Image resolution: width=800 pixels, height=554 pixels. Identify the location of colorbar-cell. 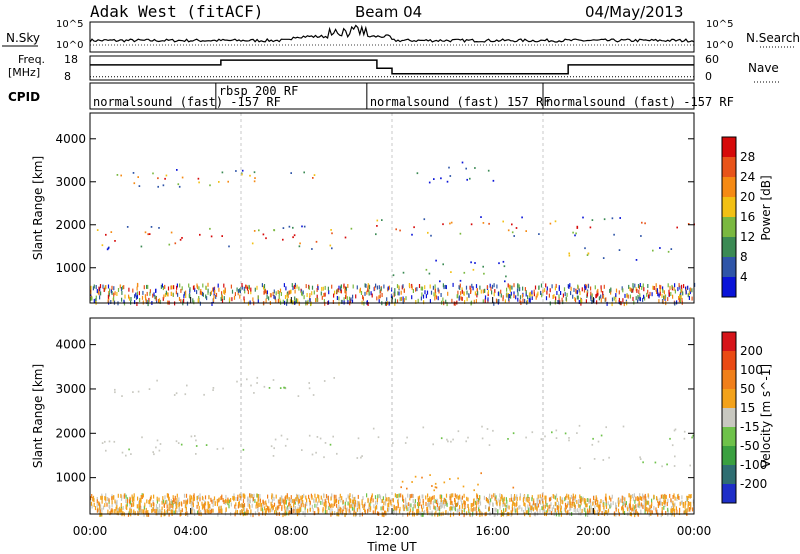
(729, 287).